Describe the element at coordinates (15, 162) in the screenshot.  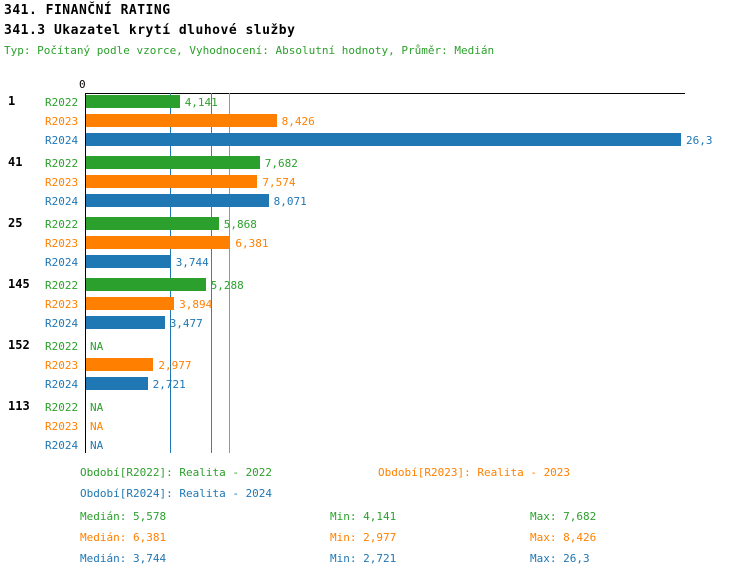
I see `group-label: 41` at that location.